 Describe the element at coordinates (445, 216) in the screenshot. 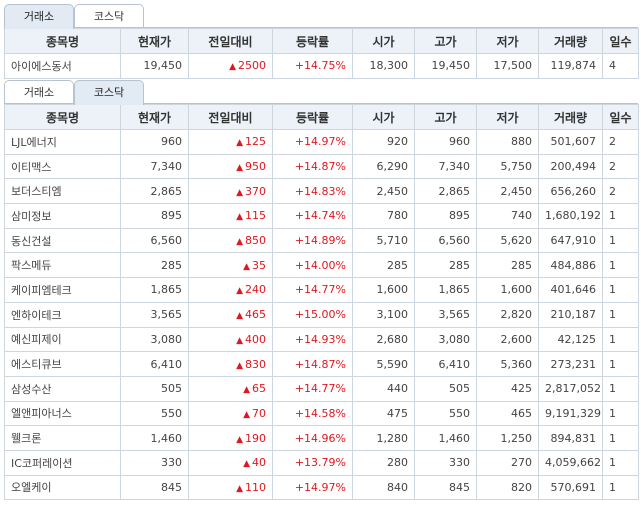

I see `high-price-cell: 895` at that location.